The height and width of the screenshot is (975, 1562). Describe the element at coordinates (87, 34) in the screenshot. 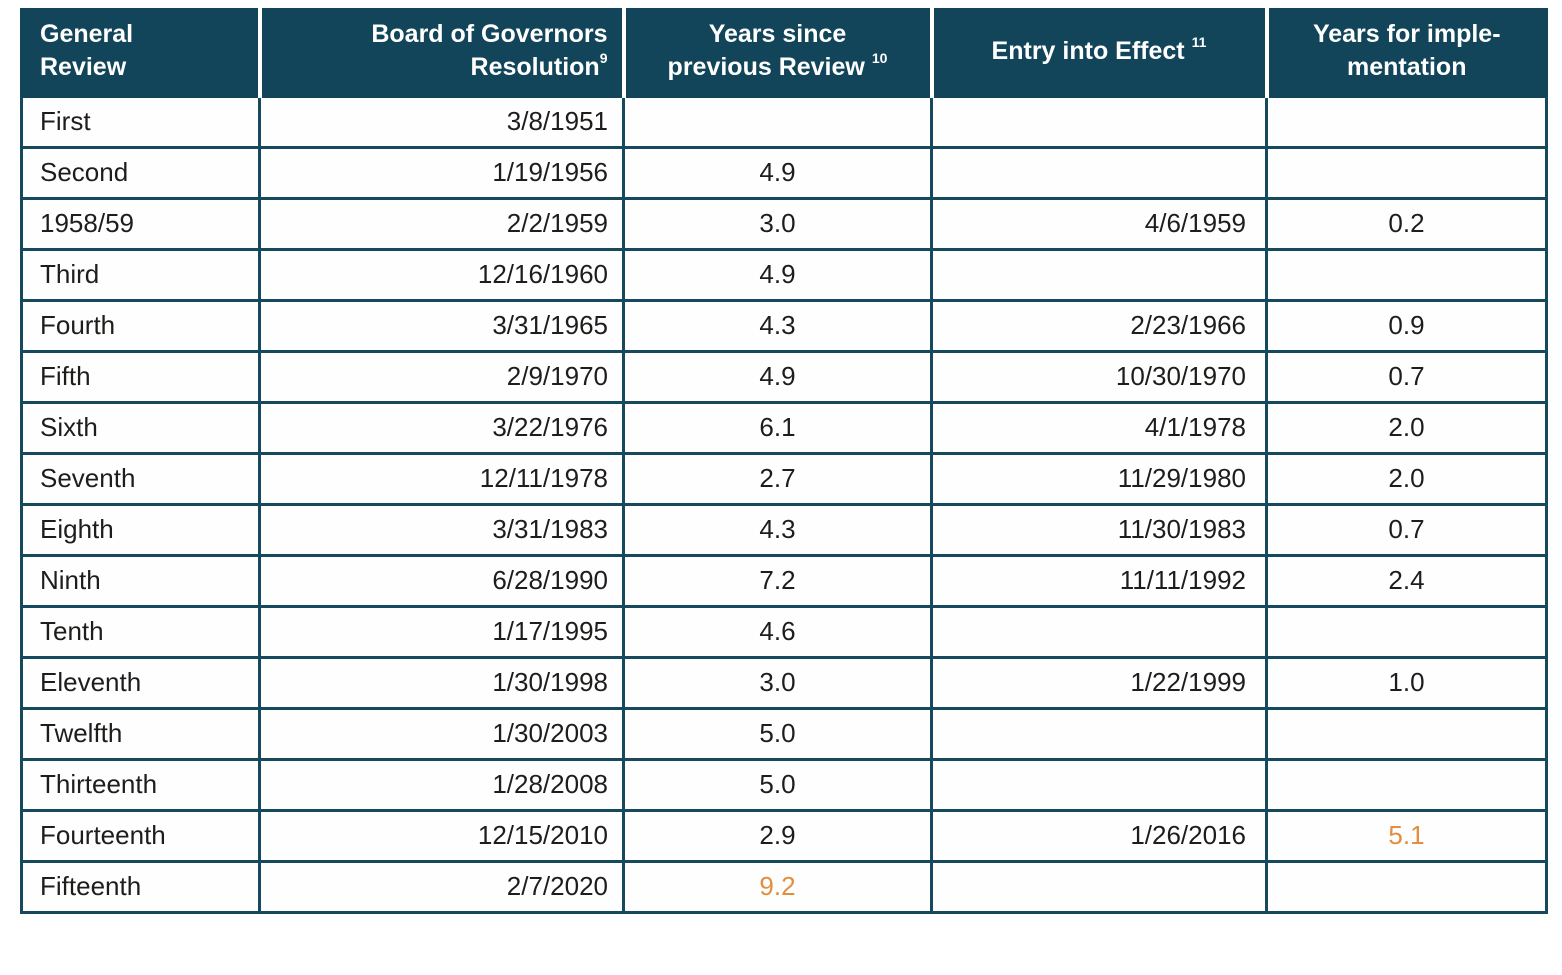

I see `header-line: General` at that location.